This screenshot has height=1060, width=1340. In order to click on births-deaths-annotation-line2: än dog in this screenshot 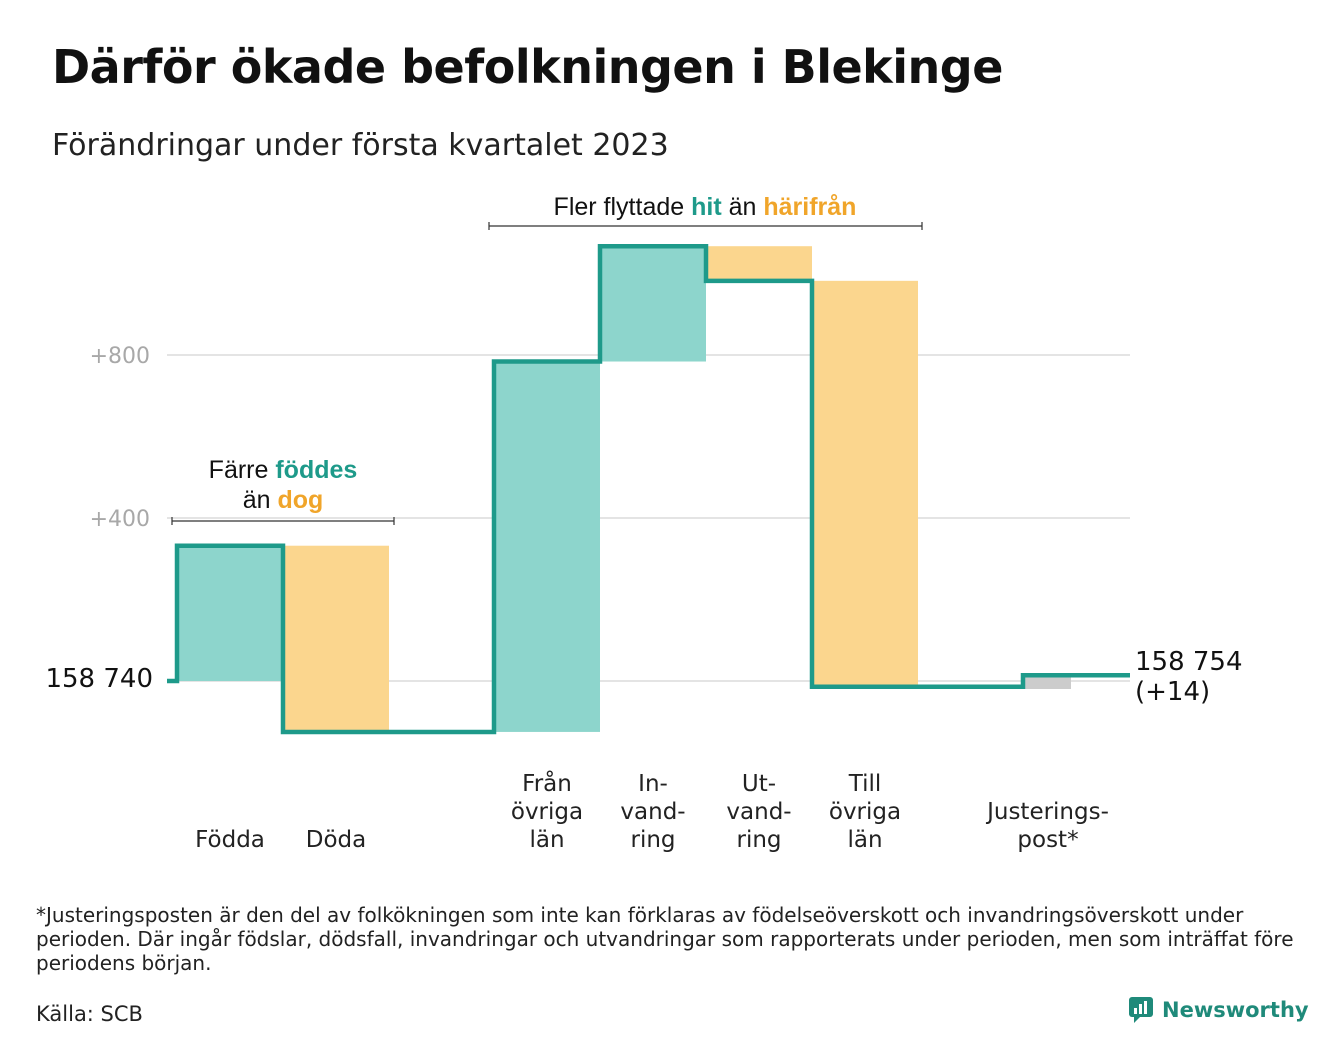, I will do `click(283, 500)`.